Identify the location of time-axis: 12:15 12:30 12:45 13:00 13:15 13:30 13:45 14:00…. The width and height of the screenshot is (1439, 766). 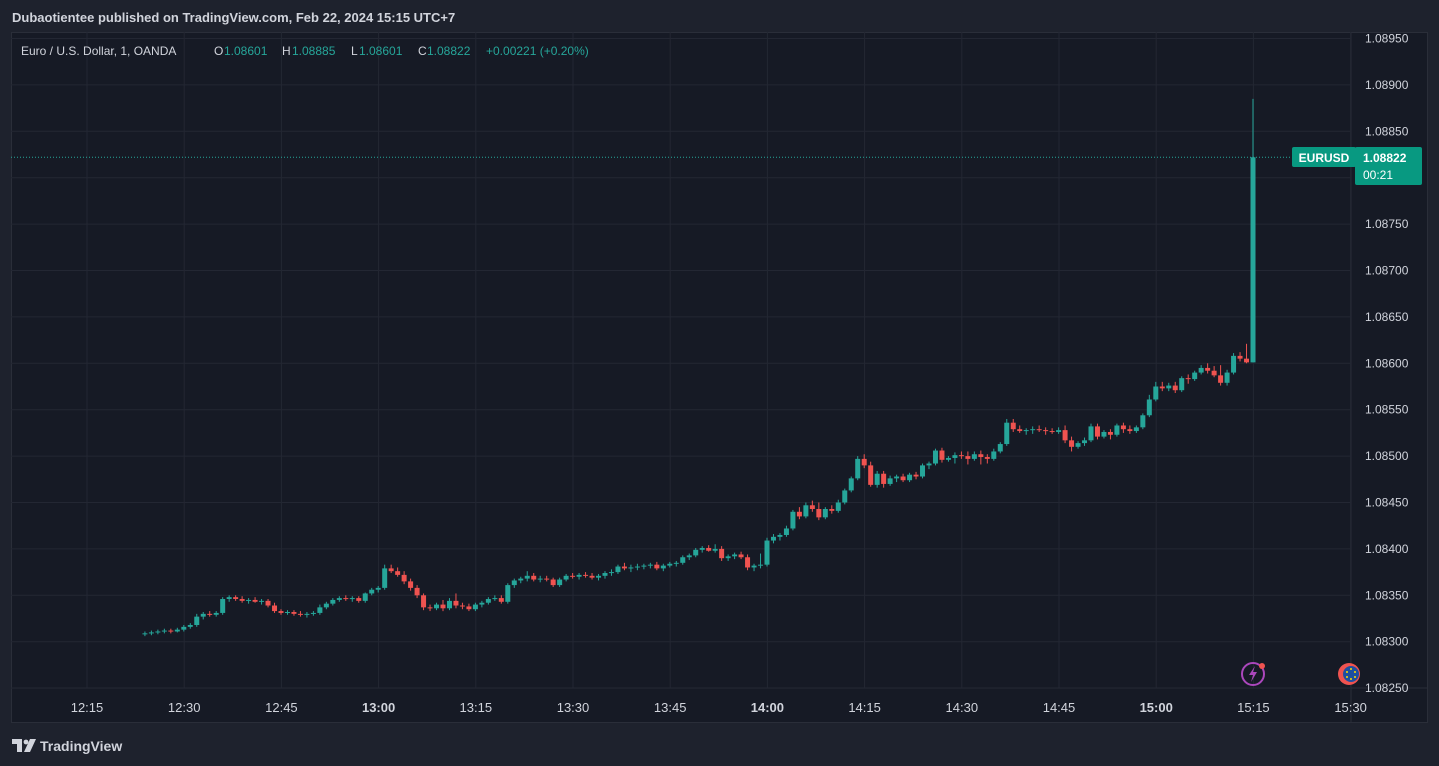
(719, 707).